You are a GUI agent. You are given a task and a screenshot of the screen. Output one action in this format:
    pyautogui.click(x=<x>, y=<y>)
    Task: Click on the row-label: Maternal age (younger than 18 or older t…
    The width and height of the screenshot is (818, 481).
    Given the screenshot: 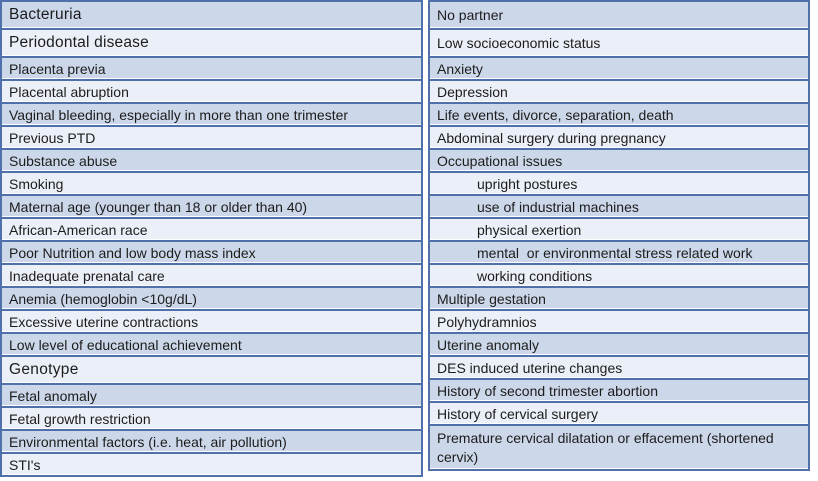 What is the action you would take?
    pyautogui.click(x=158, y=206)
    